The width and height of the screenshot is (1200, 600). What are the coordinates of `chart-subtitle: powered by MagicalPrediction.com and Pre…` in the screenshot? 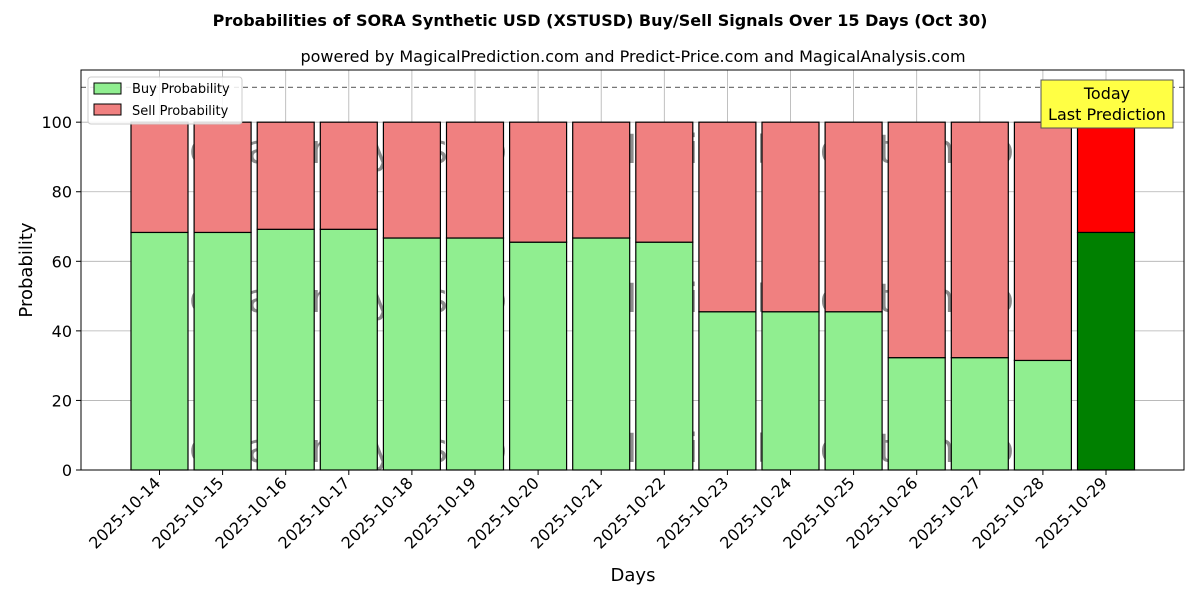 It's located at (632, 56).